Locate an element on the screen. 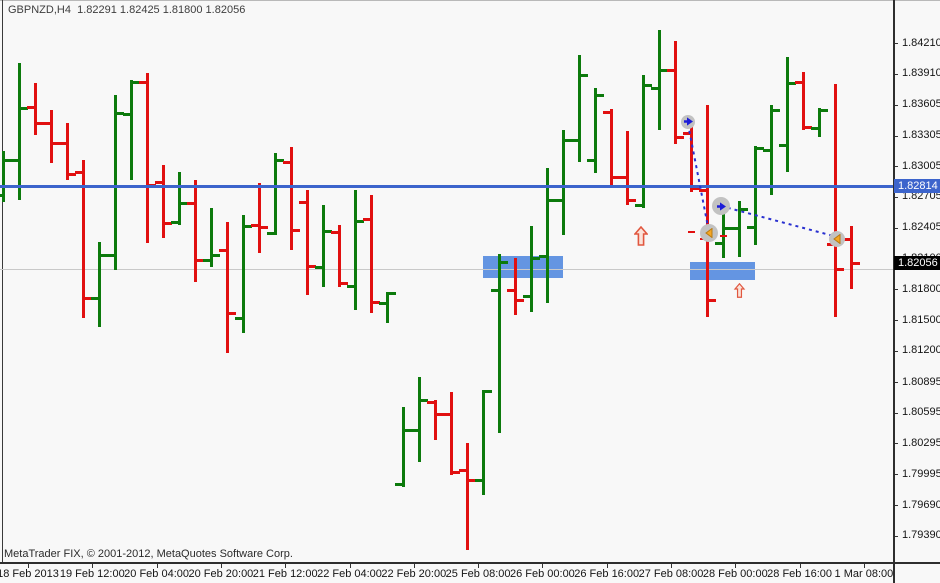 This screenshot has width=940, height=583. time-axis-label: 22 Feb 04:00 is located at coordinates (349, 574).